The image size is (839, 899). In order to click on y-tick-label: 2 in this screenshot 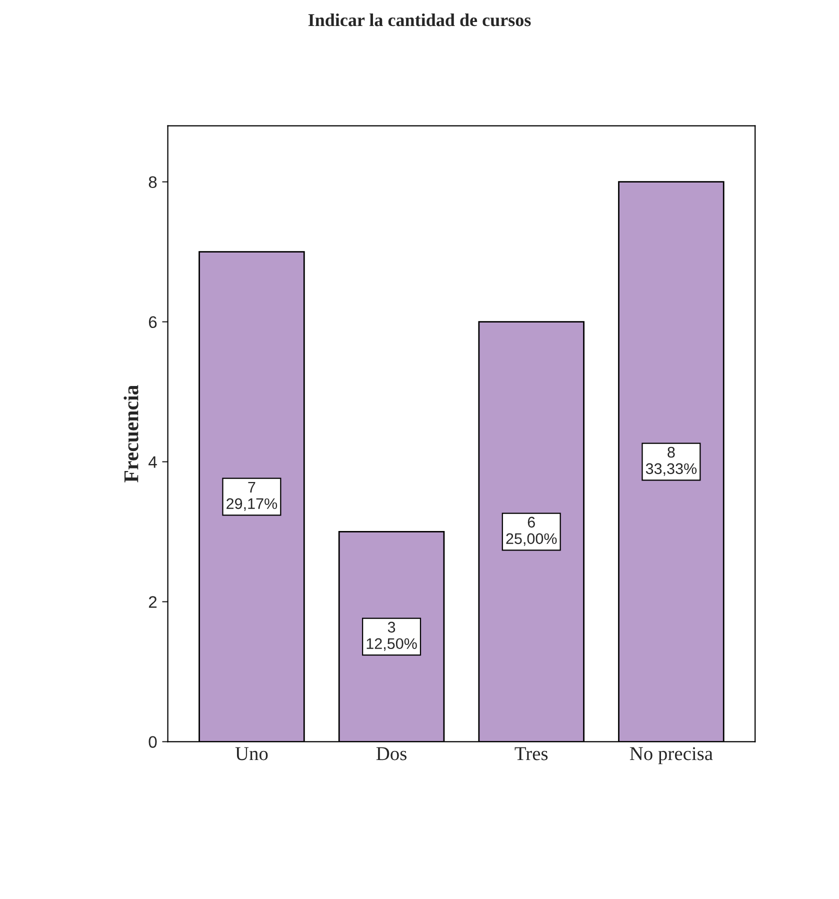, I will do `click(152, 602)`.